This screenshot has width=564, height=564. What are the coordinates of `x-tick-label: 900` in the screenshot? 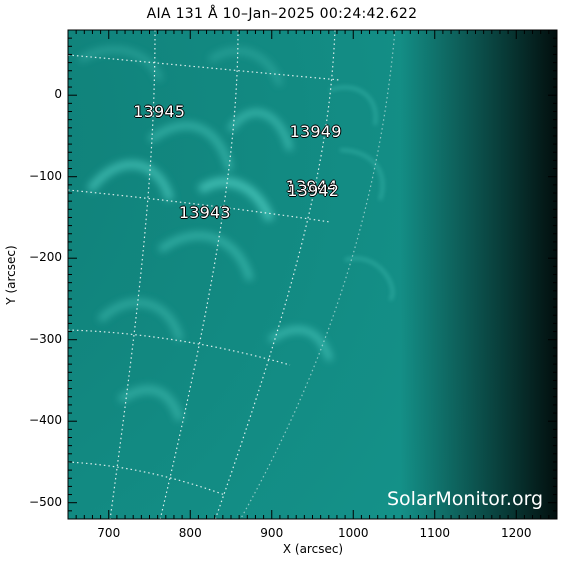 It's located at (272, 533).